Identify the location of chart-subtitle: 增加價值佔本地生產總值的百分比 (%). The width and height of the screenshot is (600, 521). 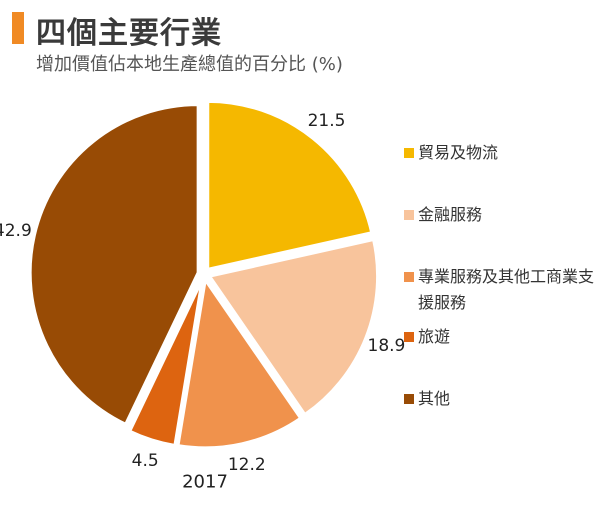
(189, 64).